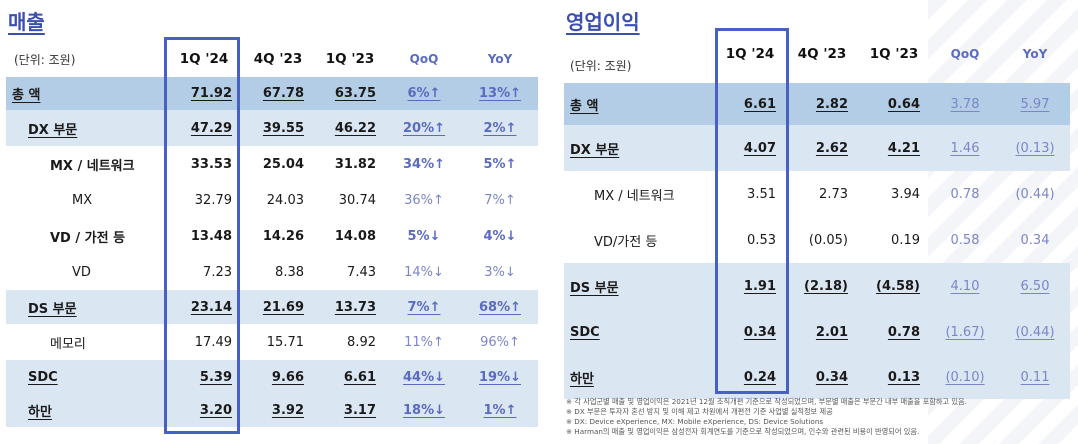 The width and height of the screenshot is (1078, 444). What do you see at coordinates (86, 410) in the screenshot?
I see `row-label: 하만` at bounding box center [86, 410].